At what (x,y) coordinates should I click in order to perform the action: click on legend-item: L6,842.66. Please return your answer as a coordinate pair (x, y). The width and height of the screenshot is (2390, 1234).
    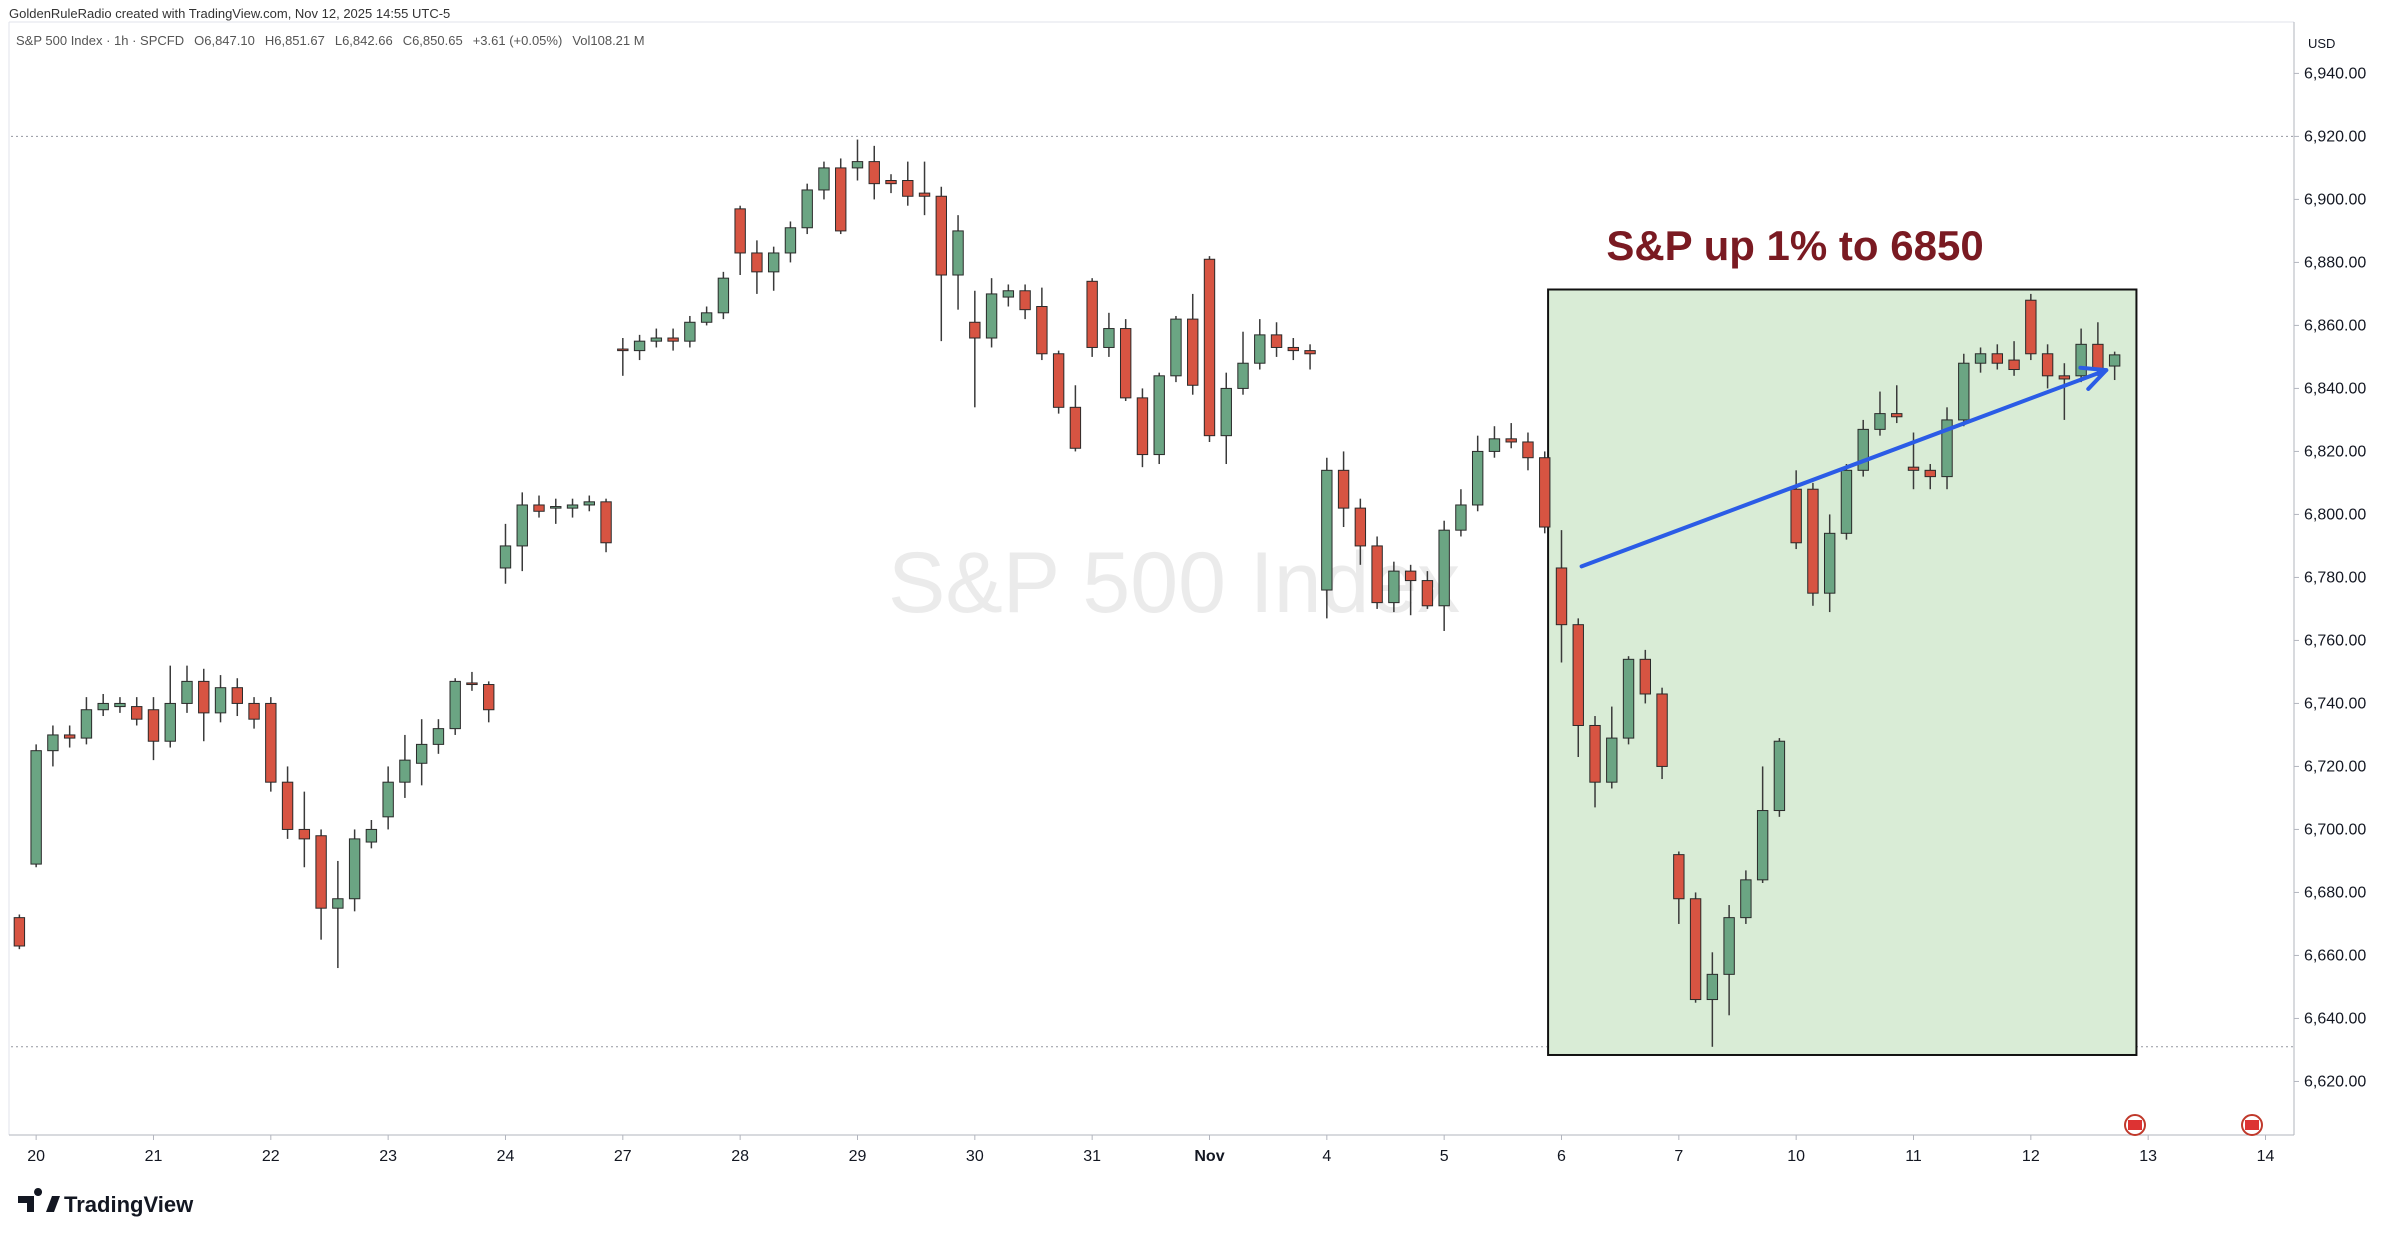
    Looking at the image, I should click on (364, 40).